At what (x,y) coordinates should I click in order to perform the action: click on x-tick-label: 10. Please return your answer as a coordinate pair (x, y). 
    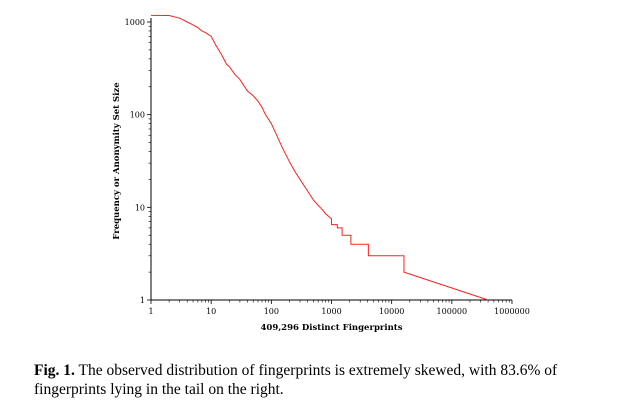
    Looking at the image, I should click on (211, 311).